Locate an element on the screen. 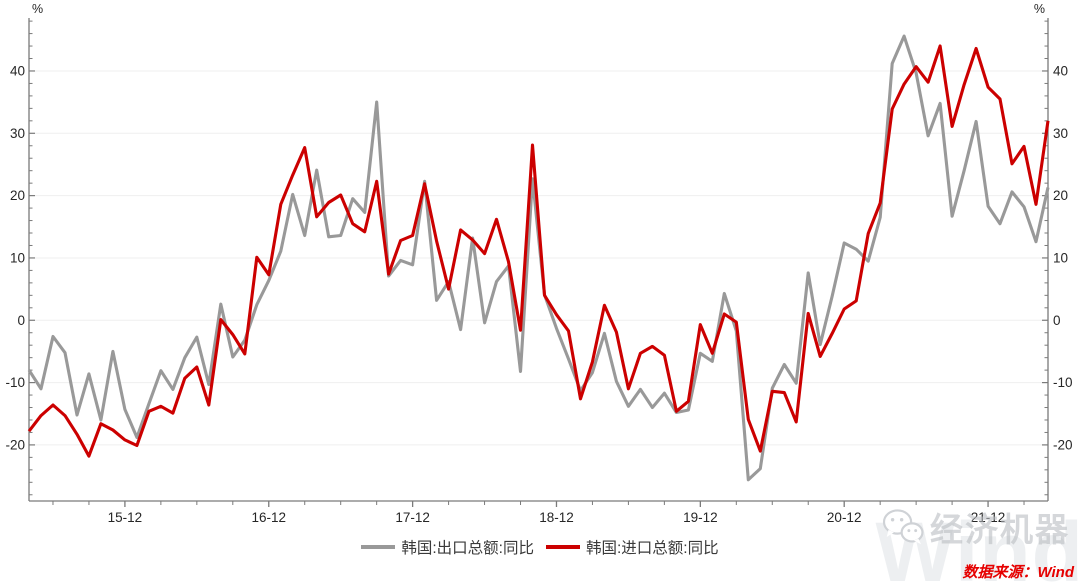  legend-item-imports: 韩国:进口总额:同比 is located at coordinates (632, 547).